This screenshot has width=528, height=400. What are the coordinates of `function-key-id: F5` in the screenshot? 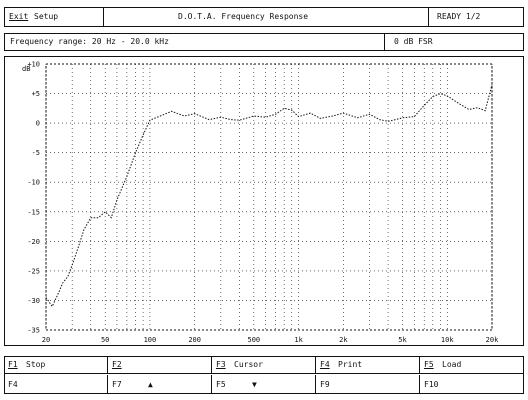 It's located at (429, 364).